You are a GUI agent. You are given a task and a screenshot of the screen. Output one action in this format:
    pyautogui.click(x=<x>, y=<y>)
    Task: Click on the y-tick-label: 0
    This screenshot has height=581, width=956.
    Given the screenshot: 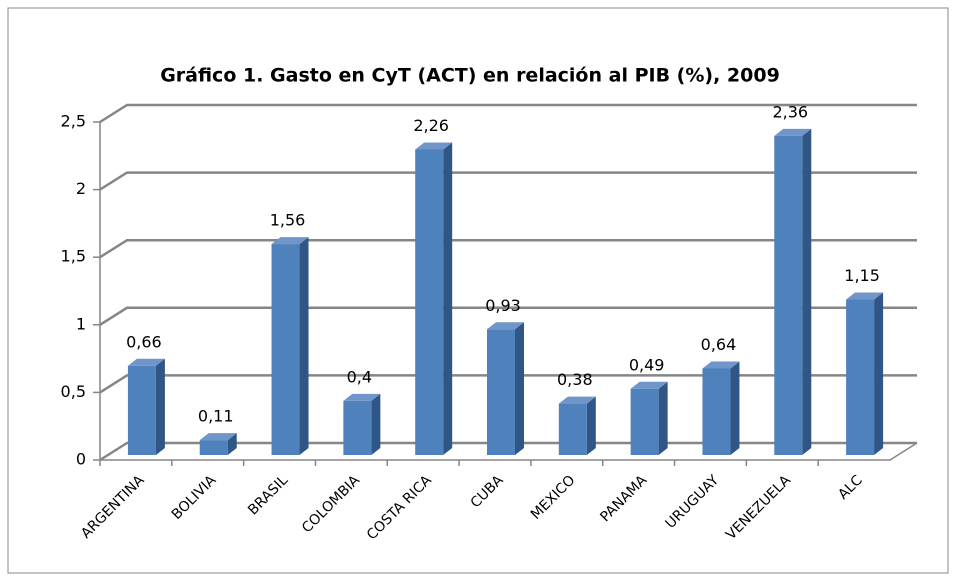 What is the action you would take?
    pyautogui.click(x=81, y=459)
    